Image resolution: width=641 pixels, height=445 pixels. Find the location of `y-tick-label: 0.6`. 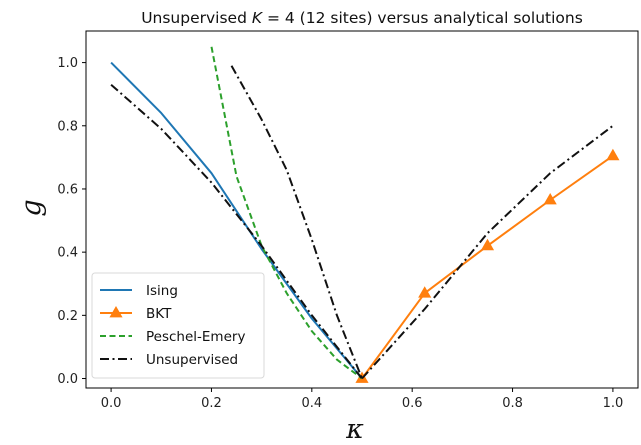

y-tick-label: 0.6 is located at coordinates (67, 189).